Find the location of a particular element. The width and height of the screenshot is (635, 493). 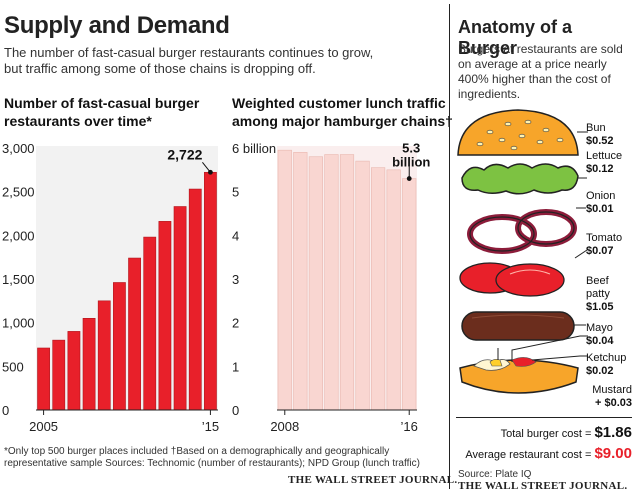

wsj-logo-right: THE WALL STREET JOURNAL. is located at coordinates (543, 486).